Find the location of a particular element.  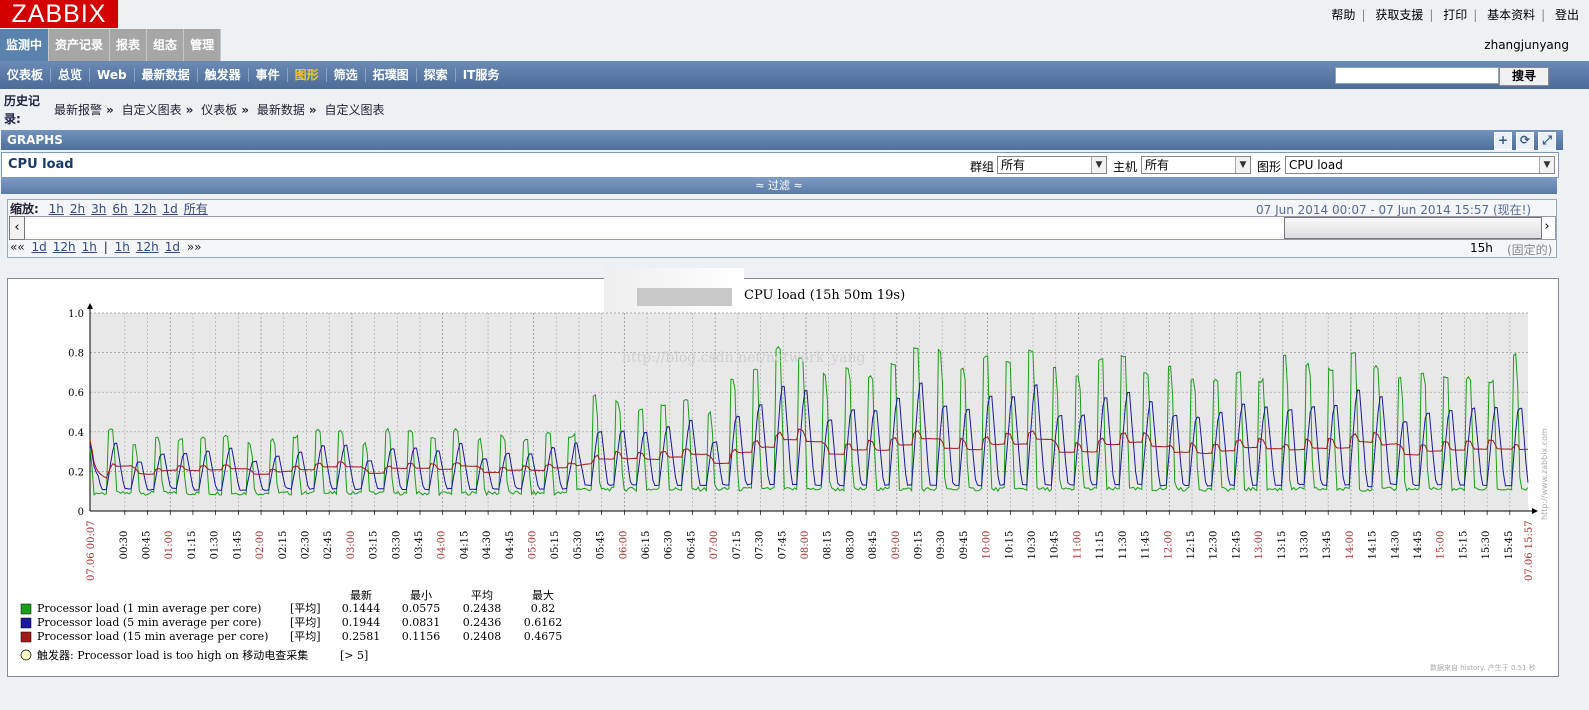

scroll-right-arrow-icon: › is located at coordinates (1547, 226).